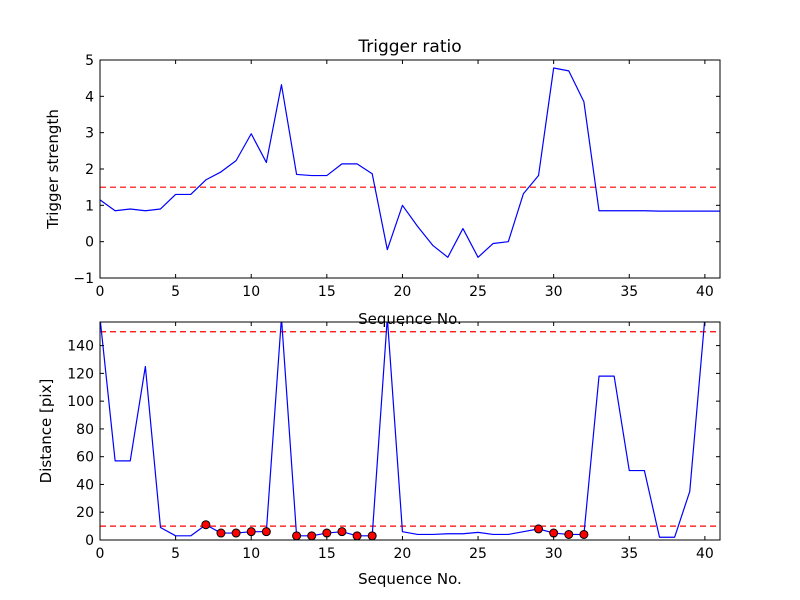 This screenshot has width=800, height=600. What do you see at coordinates (554, 554) in the screenshot?
I see `bottom-chart-xtick-label: 30` at bounding box center [554, 554].